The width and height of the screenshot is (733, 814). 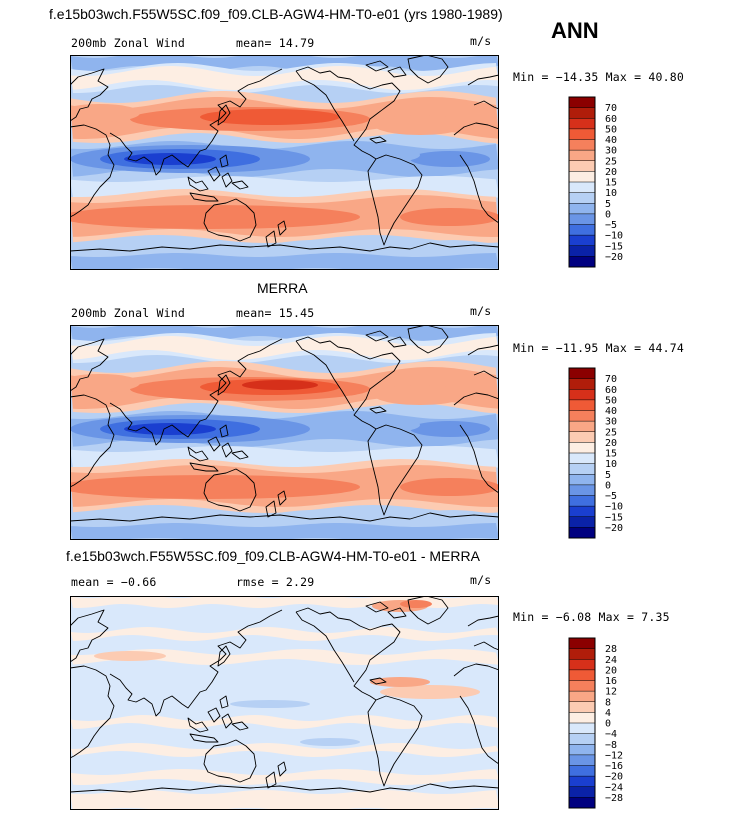 What do you see at coordinates (128, 313) in the screenshot?
I see `panel2-variable: 200mb Zonal Wind` at bounding box center [128, 313].